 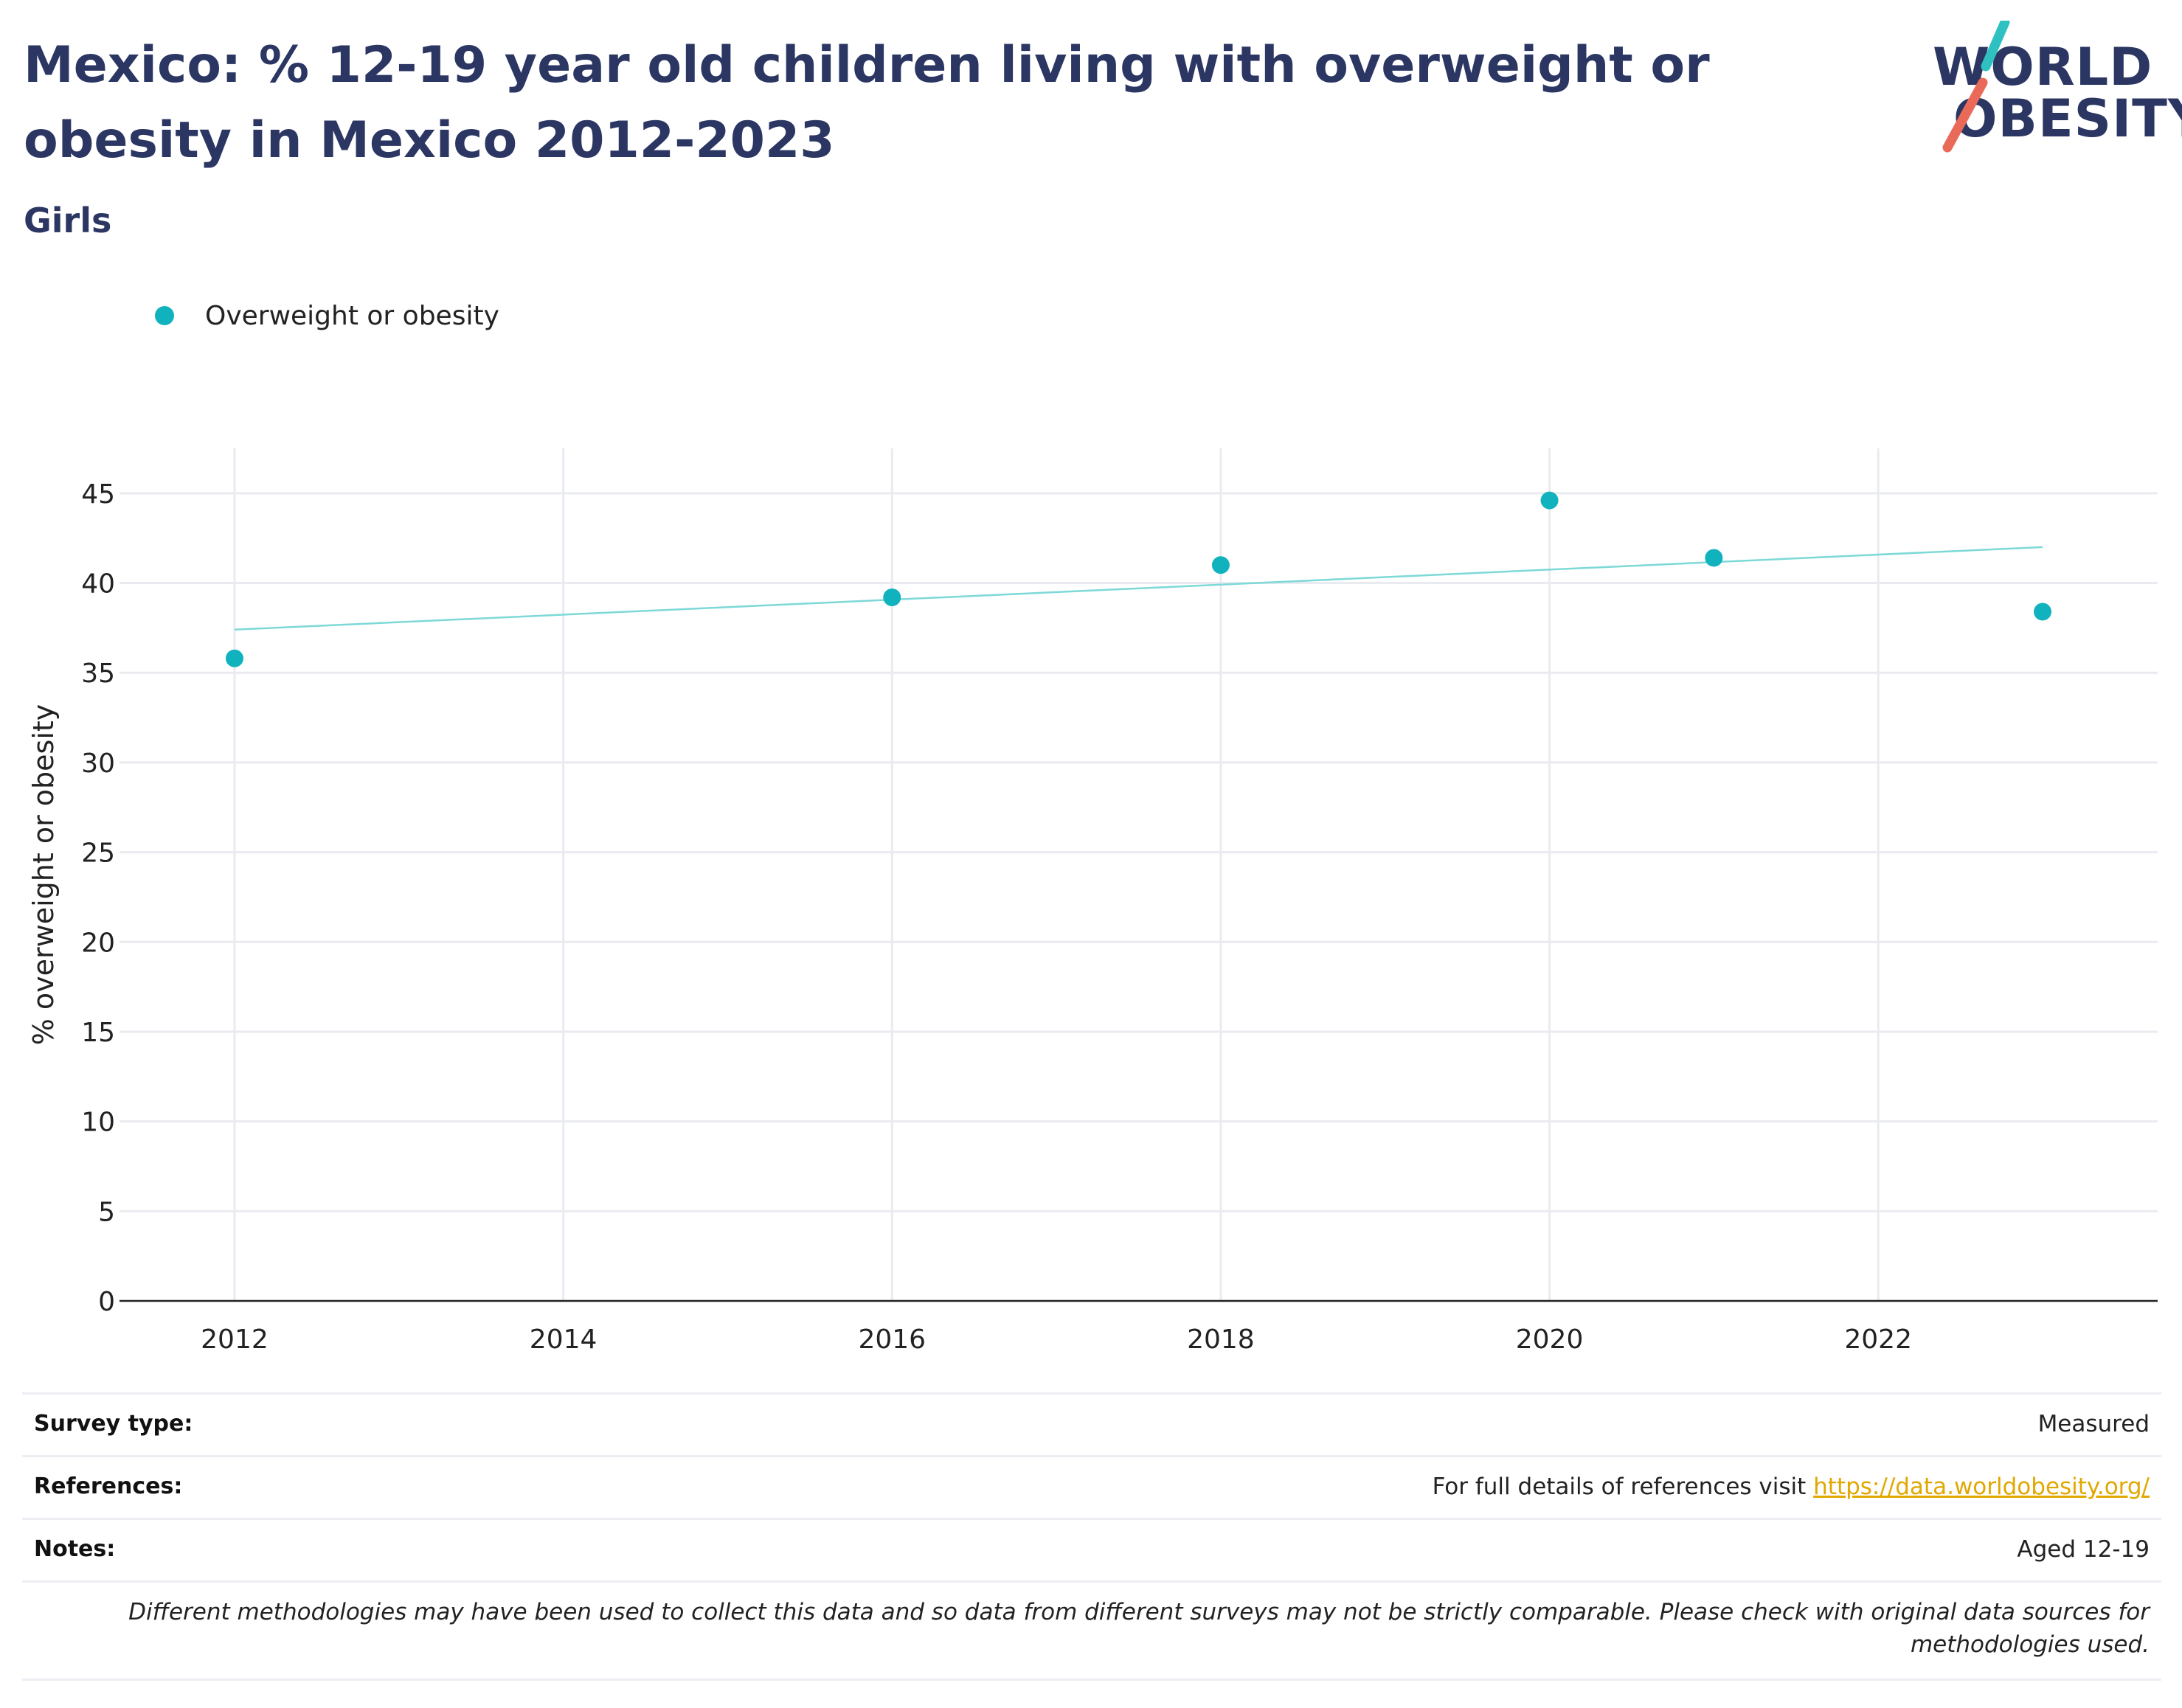 I want to click on y-tick-label: 25, so click(x=98, y=854).